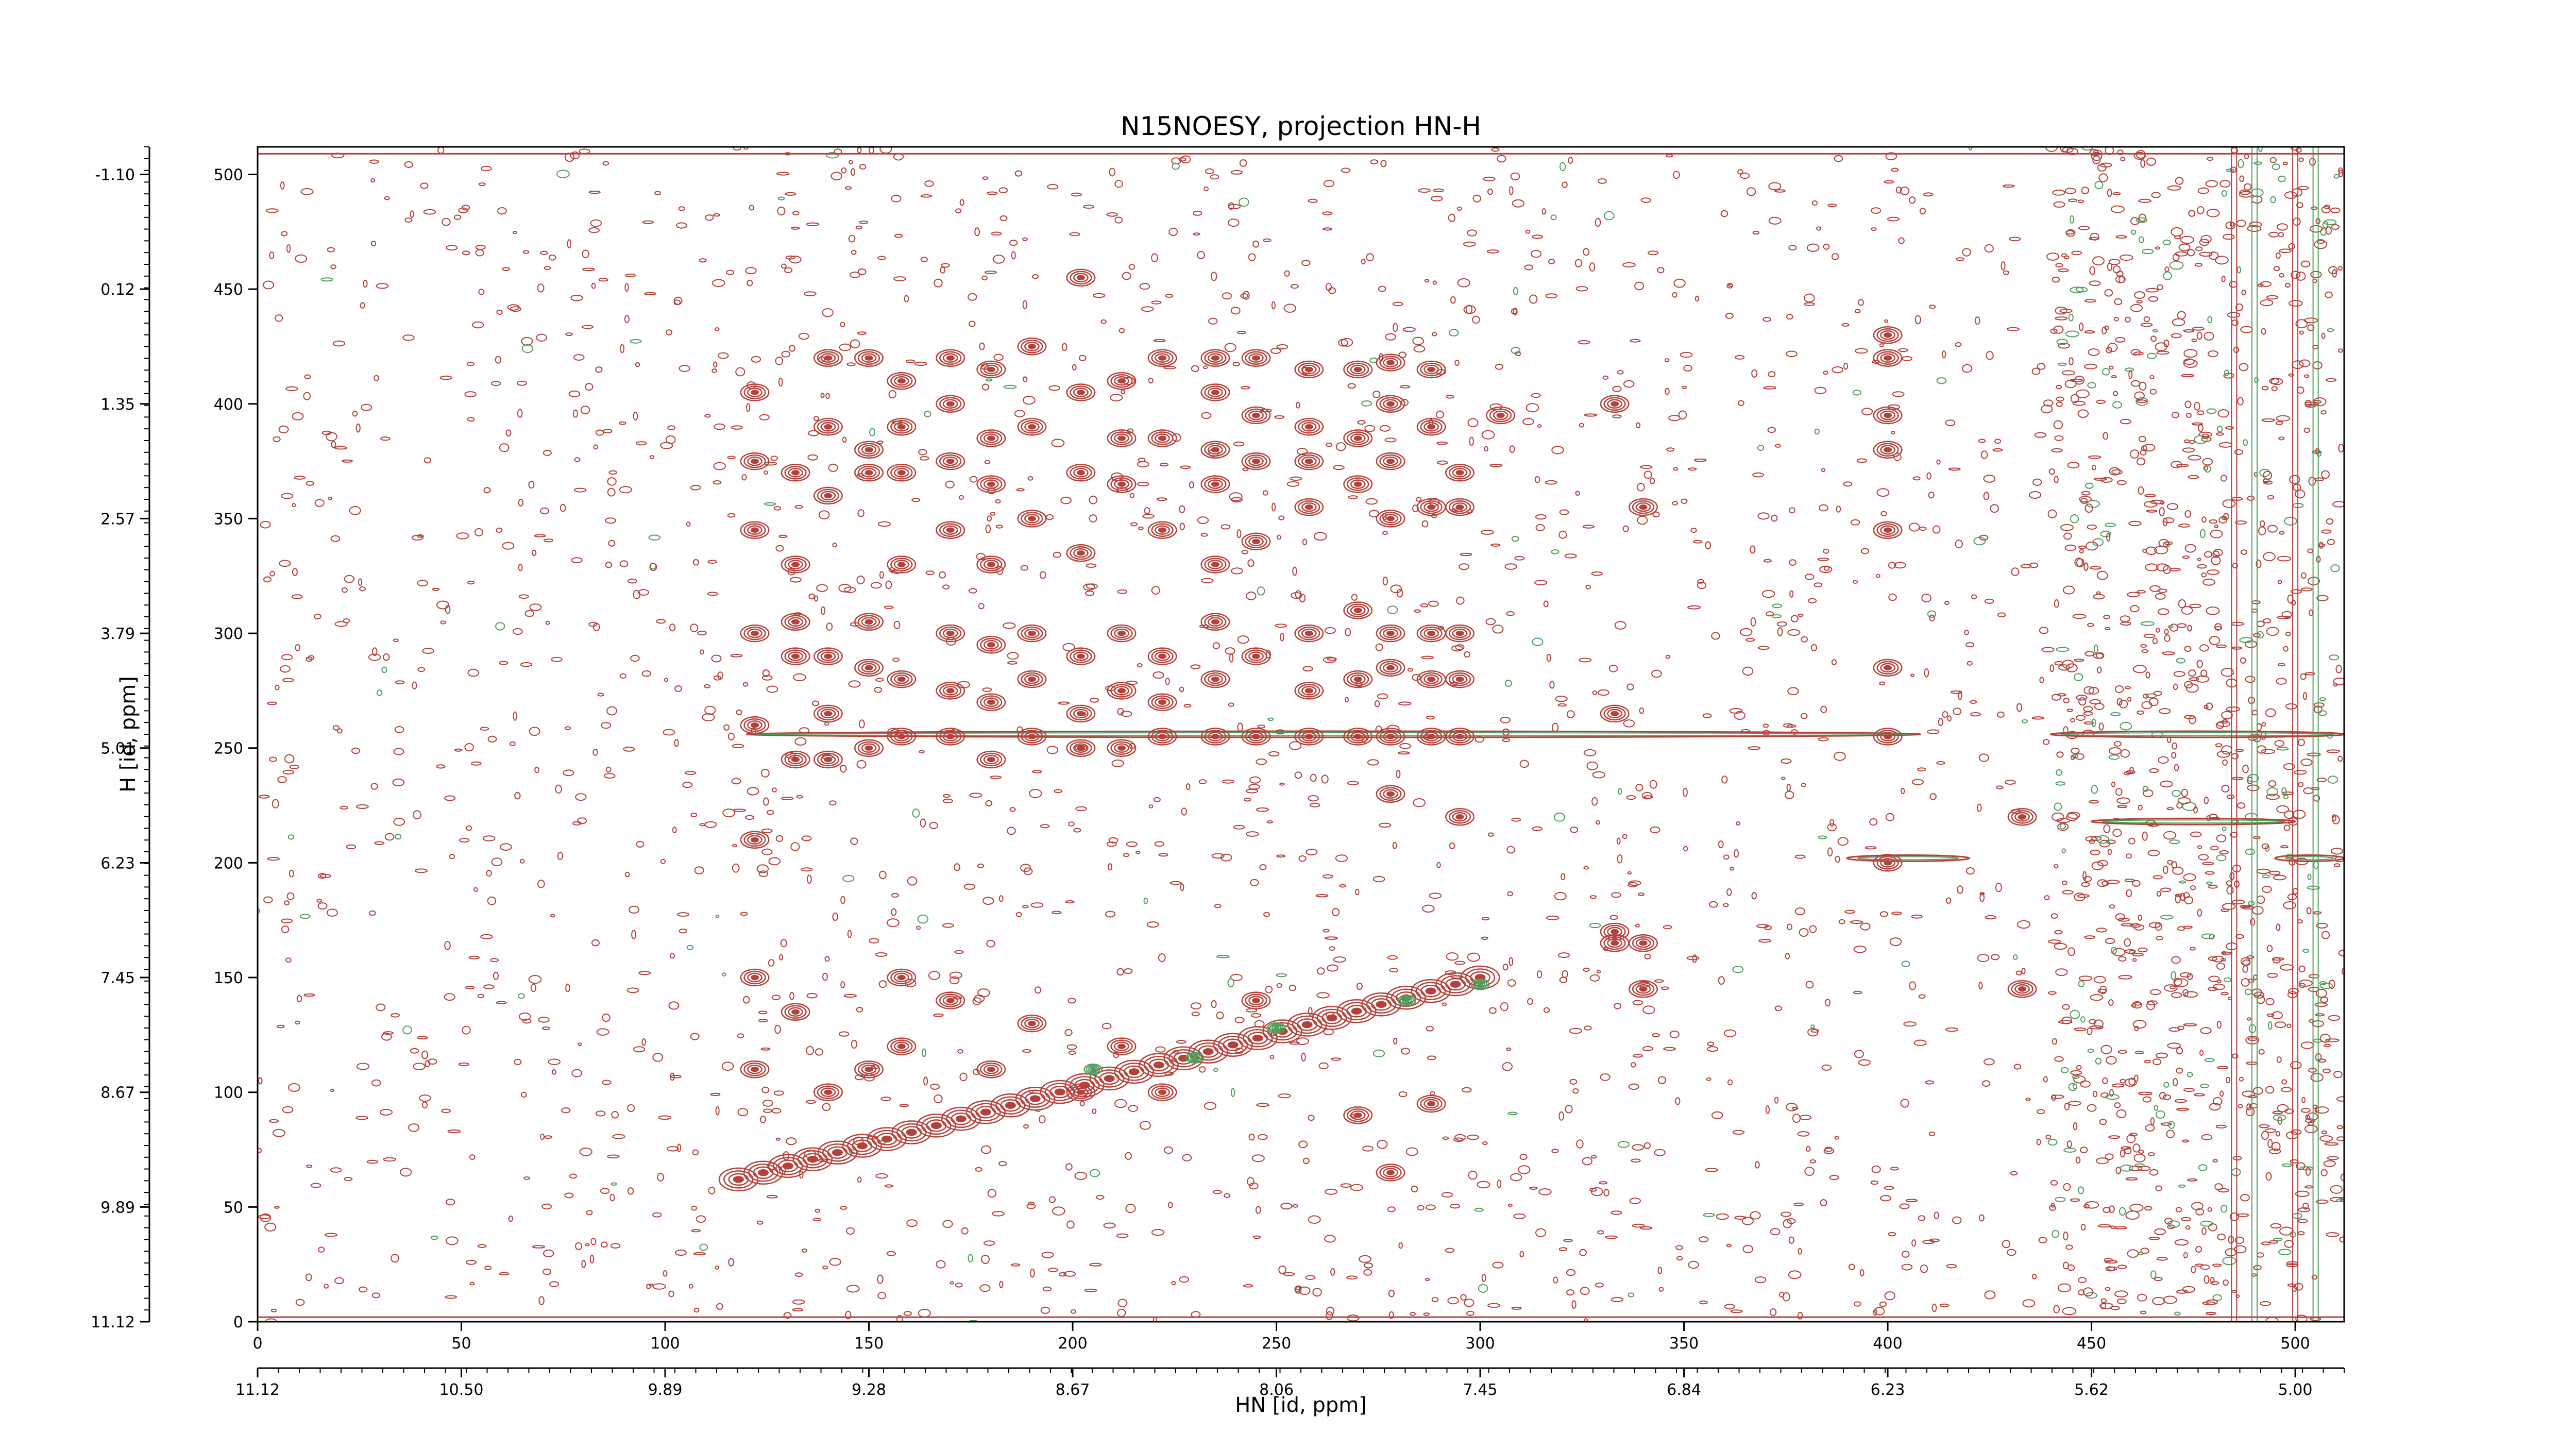 Image resolution: width=2576 pixels, height=1449 pixels. What do you see at coordinates (228, 863) in the screenshot?
I see `y-index-tick-label: 200` at bounding box center [228, 863].